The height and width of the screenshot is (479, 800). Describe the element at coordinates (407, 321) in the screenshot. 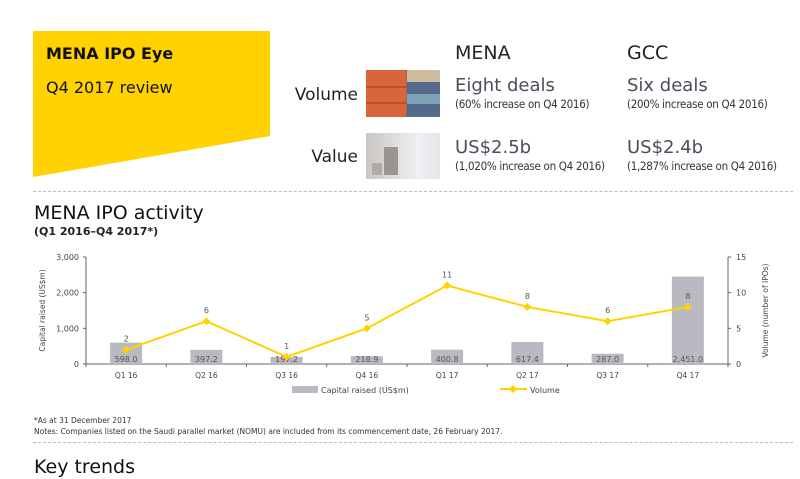

I see `volume-line` at that location.